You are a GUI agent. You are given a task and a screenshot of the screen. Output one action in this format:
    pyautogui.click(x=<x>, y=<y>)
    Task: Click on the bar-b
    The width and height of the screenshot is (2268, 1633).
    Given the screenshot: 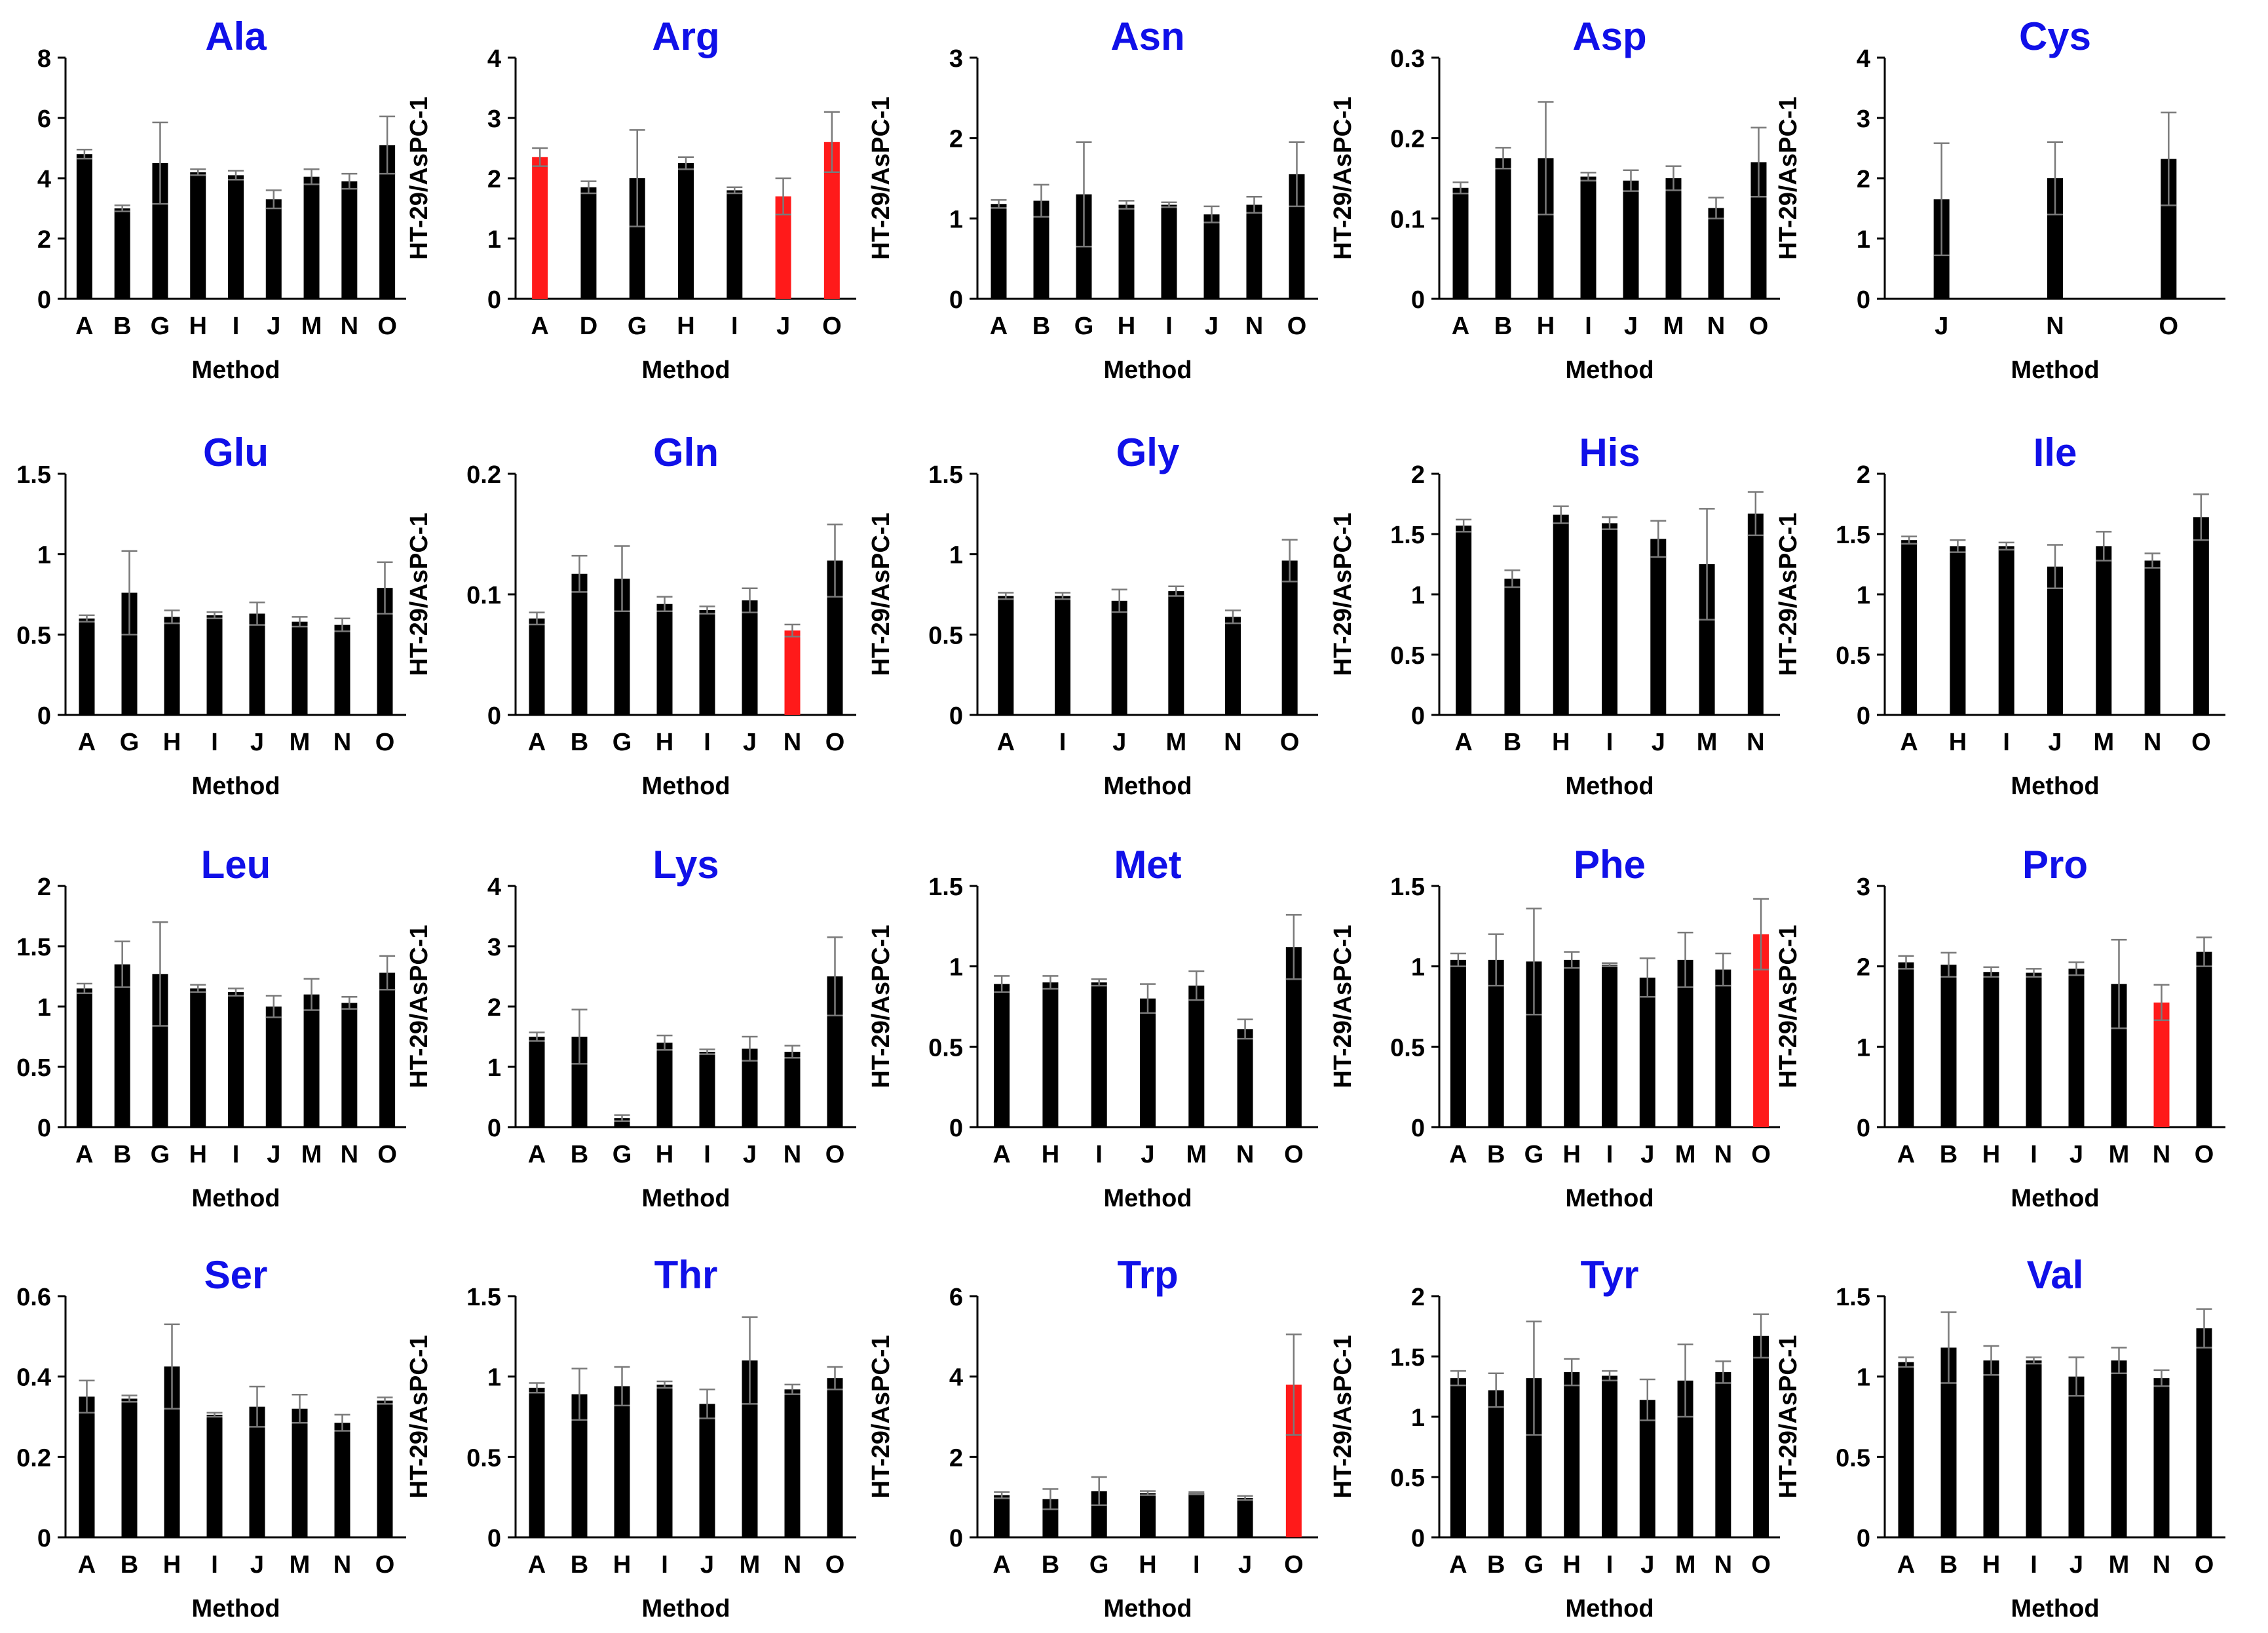 What is the action you would take?
    pyautogui.click(x=129, y=1467)
    